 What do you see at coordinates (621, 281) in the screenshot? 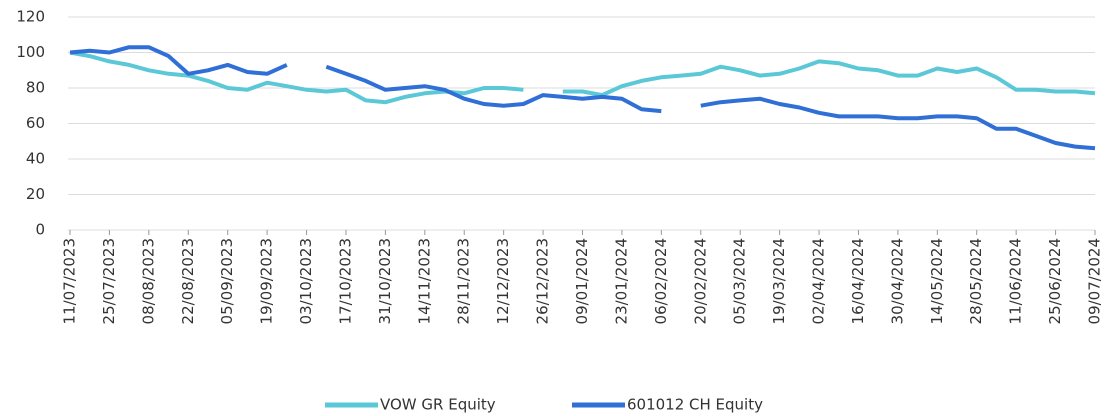
I see `x-tick-label: 23/01/2024` at bounding box center [621, 281].